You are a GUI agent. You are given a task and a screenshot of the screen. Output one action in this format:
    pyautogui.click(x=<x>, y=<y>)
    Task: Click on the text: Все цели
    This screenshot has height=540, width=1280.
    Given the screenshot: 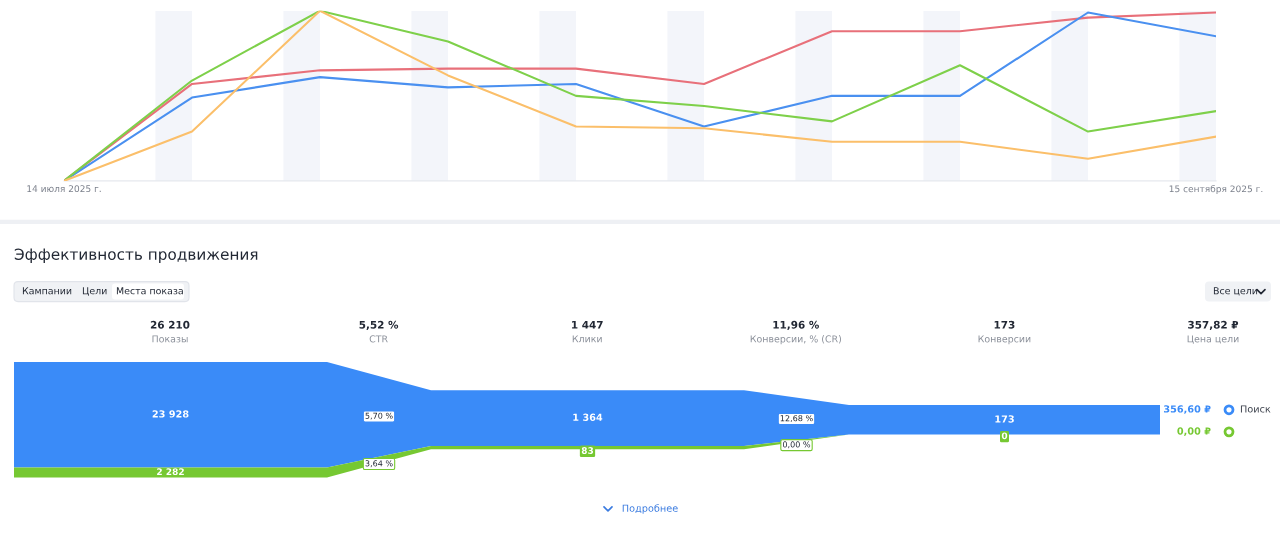 What is the action you would take?
    pyautogui.click(x=1235, y=291)
    